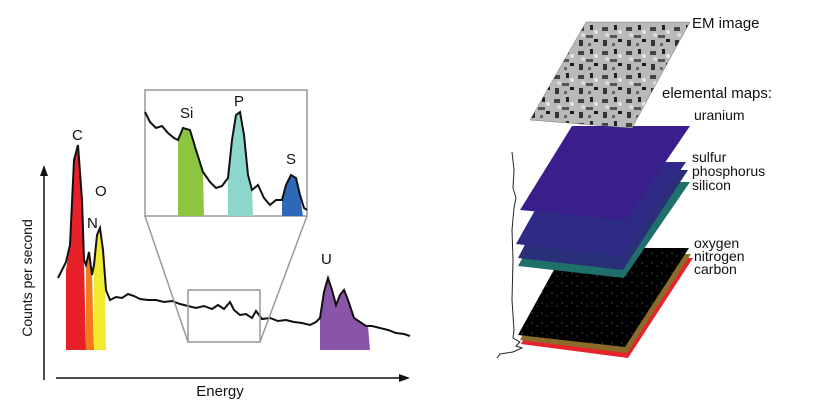 The width and height of the screenshot is (817, 405). Describe the element at coordinates (224, 316) in the screenshot. I see `zoom-region-box` at that location.